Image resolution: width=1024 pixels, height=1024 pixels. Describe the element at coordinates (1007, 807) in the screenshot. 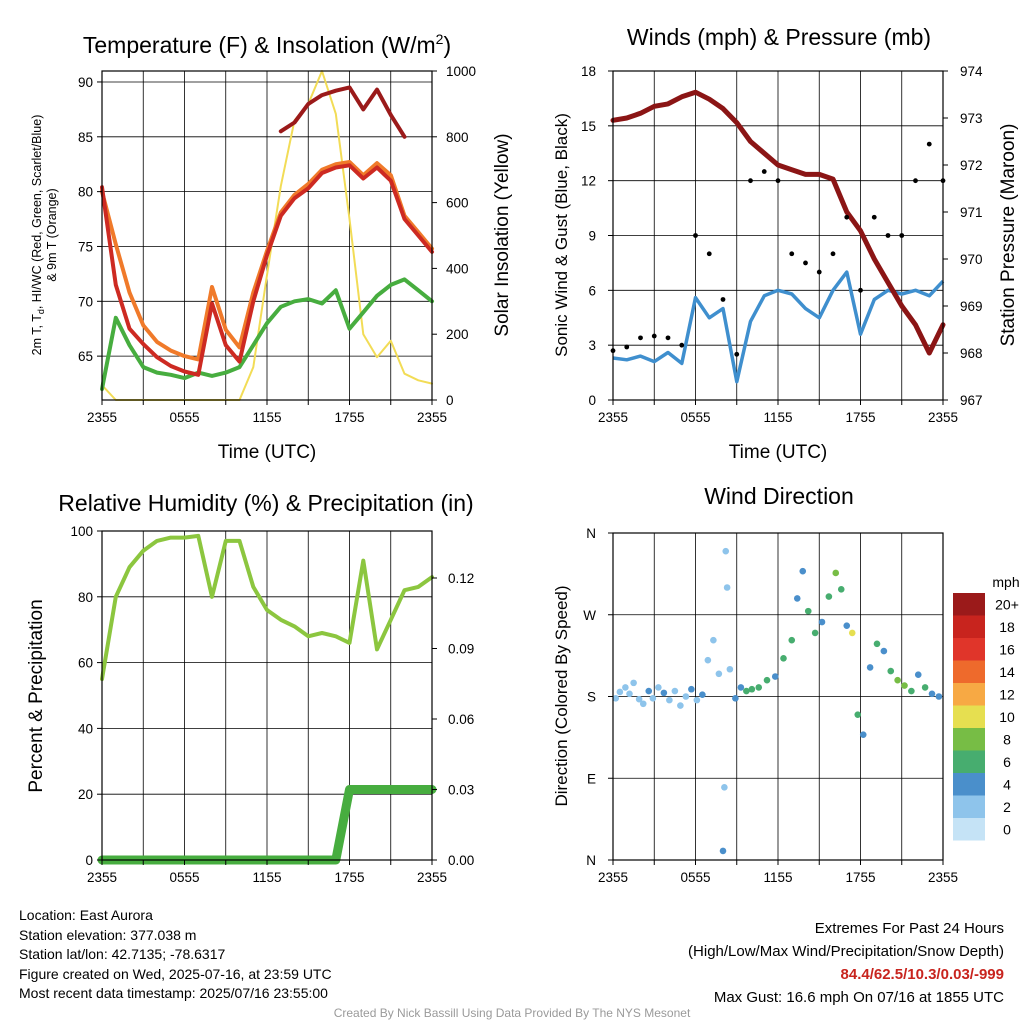

I see `colorbar-label: 2` at that location.